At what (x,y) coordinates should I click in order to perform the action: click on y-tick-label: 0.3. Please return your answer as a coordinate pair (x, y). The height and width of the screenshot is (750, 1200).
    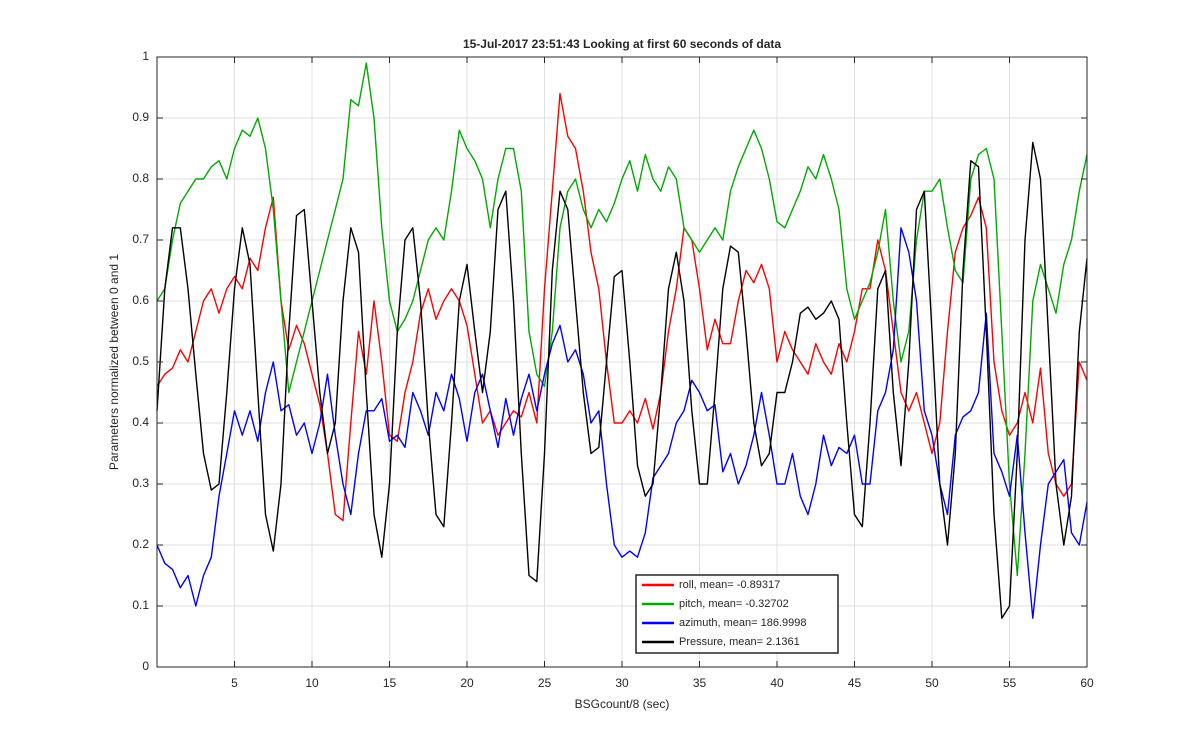
    Looking at the image, I should click on (140, 483).